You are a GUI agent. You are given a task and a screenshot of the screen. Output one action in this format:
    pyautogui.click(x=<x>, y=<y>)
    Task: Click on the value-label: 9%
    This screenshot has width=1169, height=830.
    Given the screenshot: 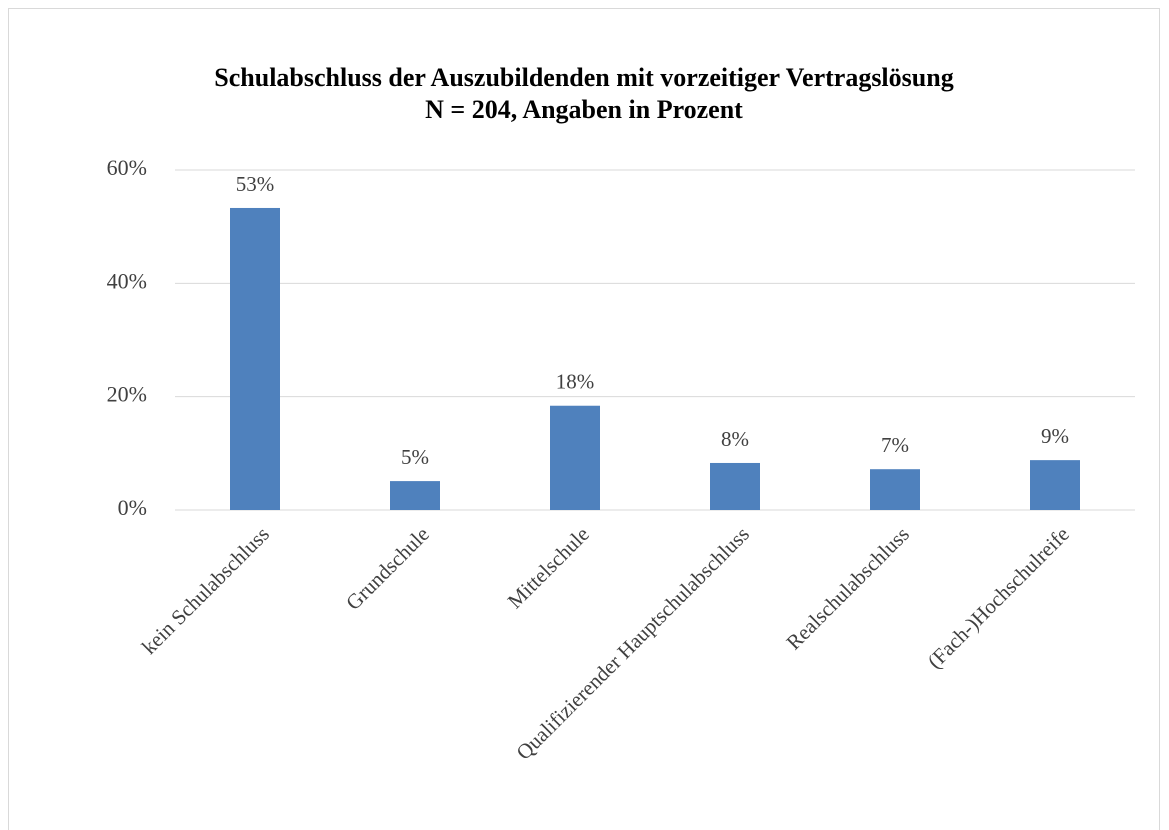 What is the action you would take?
    pyautogui.click(x=1055, y=436)
    